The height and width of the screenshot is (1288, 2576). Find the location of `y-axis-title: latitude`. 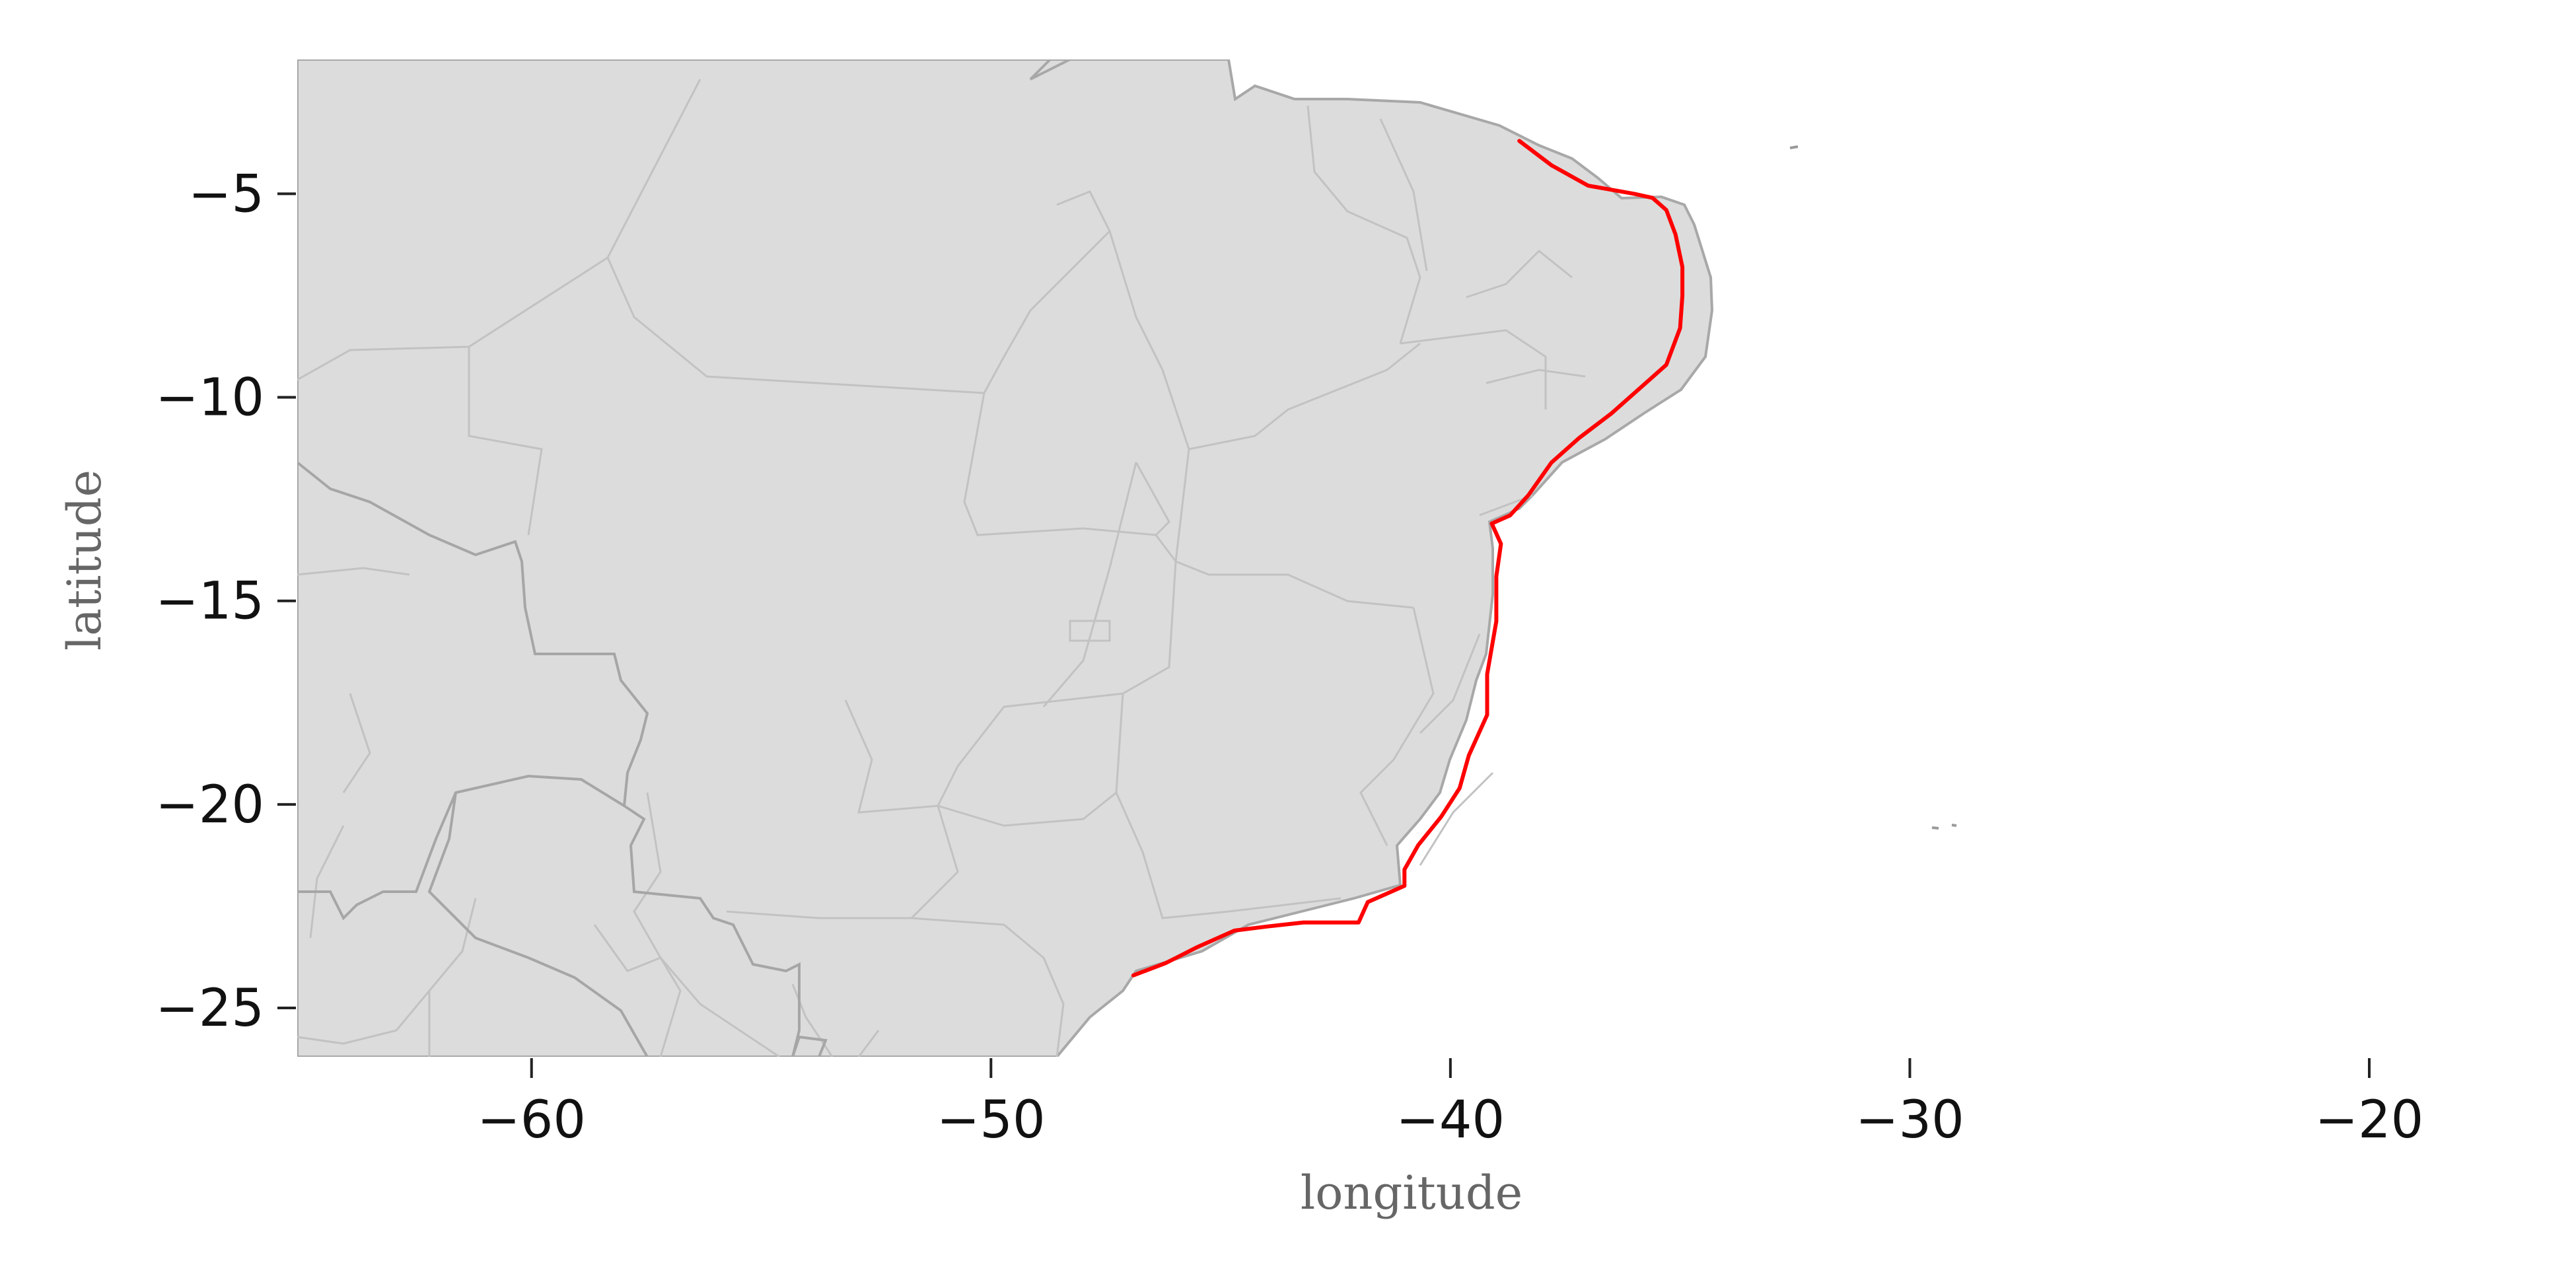

y-axis-title: latitude is located at coordinates (85, 560).